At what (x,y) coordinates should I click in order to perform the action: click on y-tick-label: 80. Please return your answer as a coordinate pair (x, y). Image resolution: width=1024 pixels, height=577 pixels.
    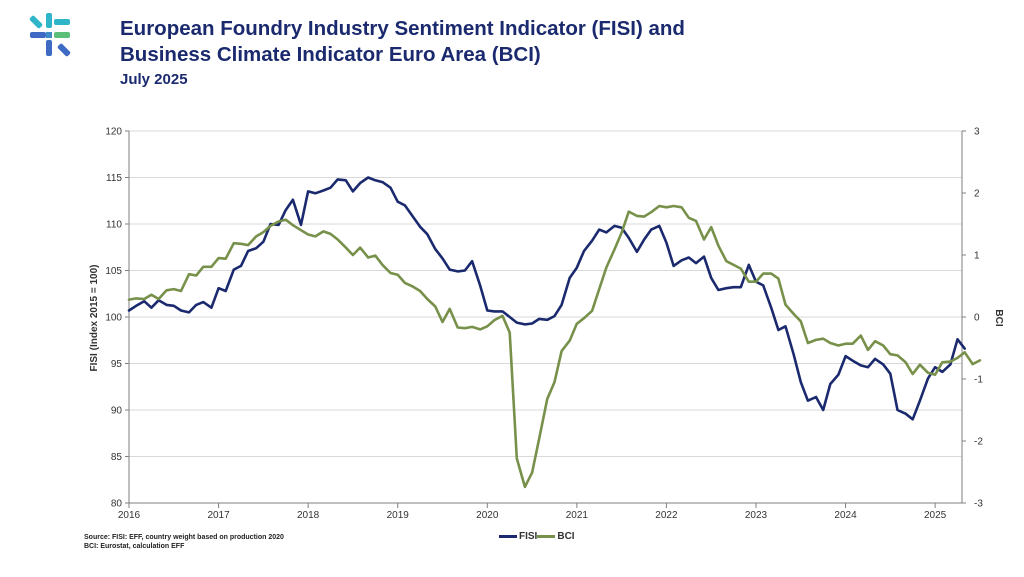
    Looking at the image, I should click on (117, 504).